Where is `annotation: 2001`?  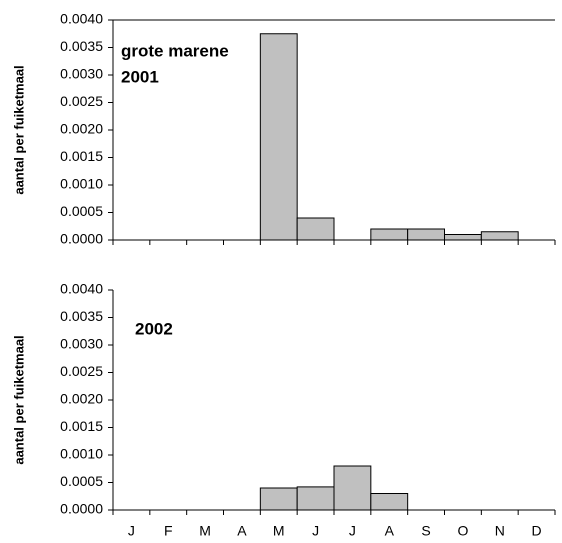 annotation: 2001 is located at coordinates (140, 76).